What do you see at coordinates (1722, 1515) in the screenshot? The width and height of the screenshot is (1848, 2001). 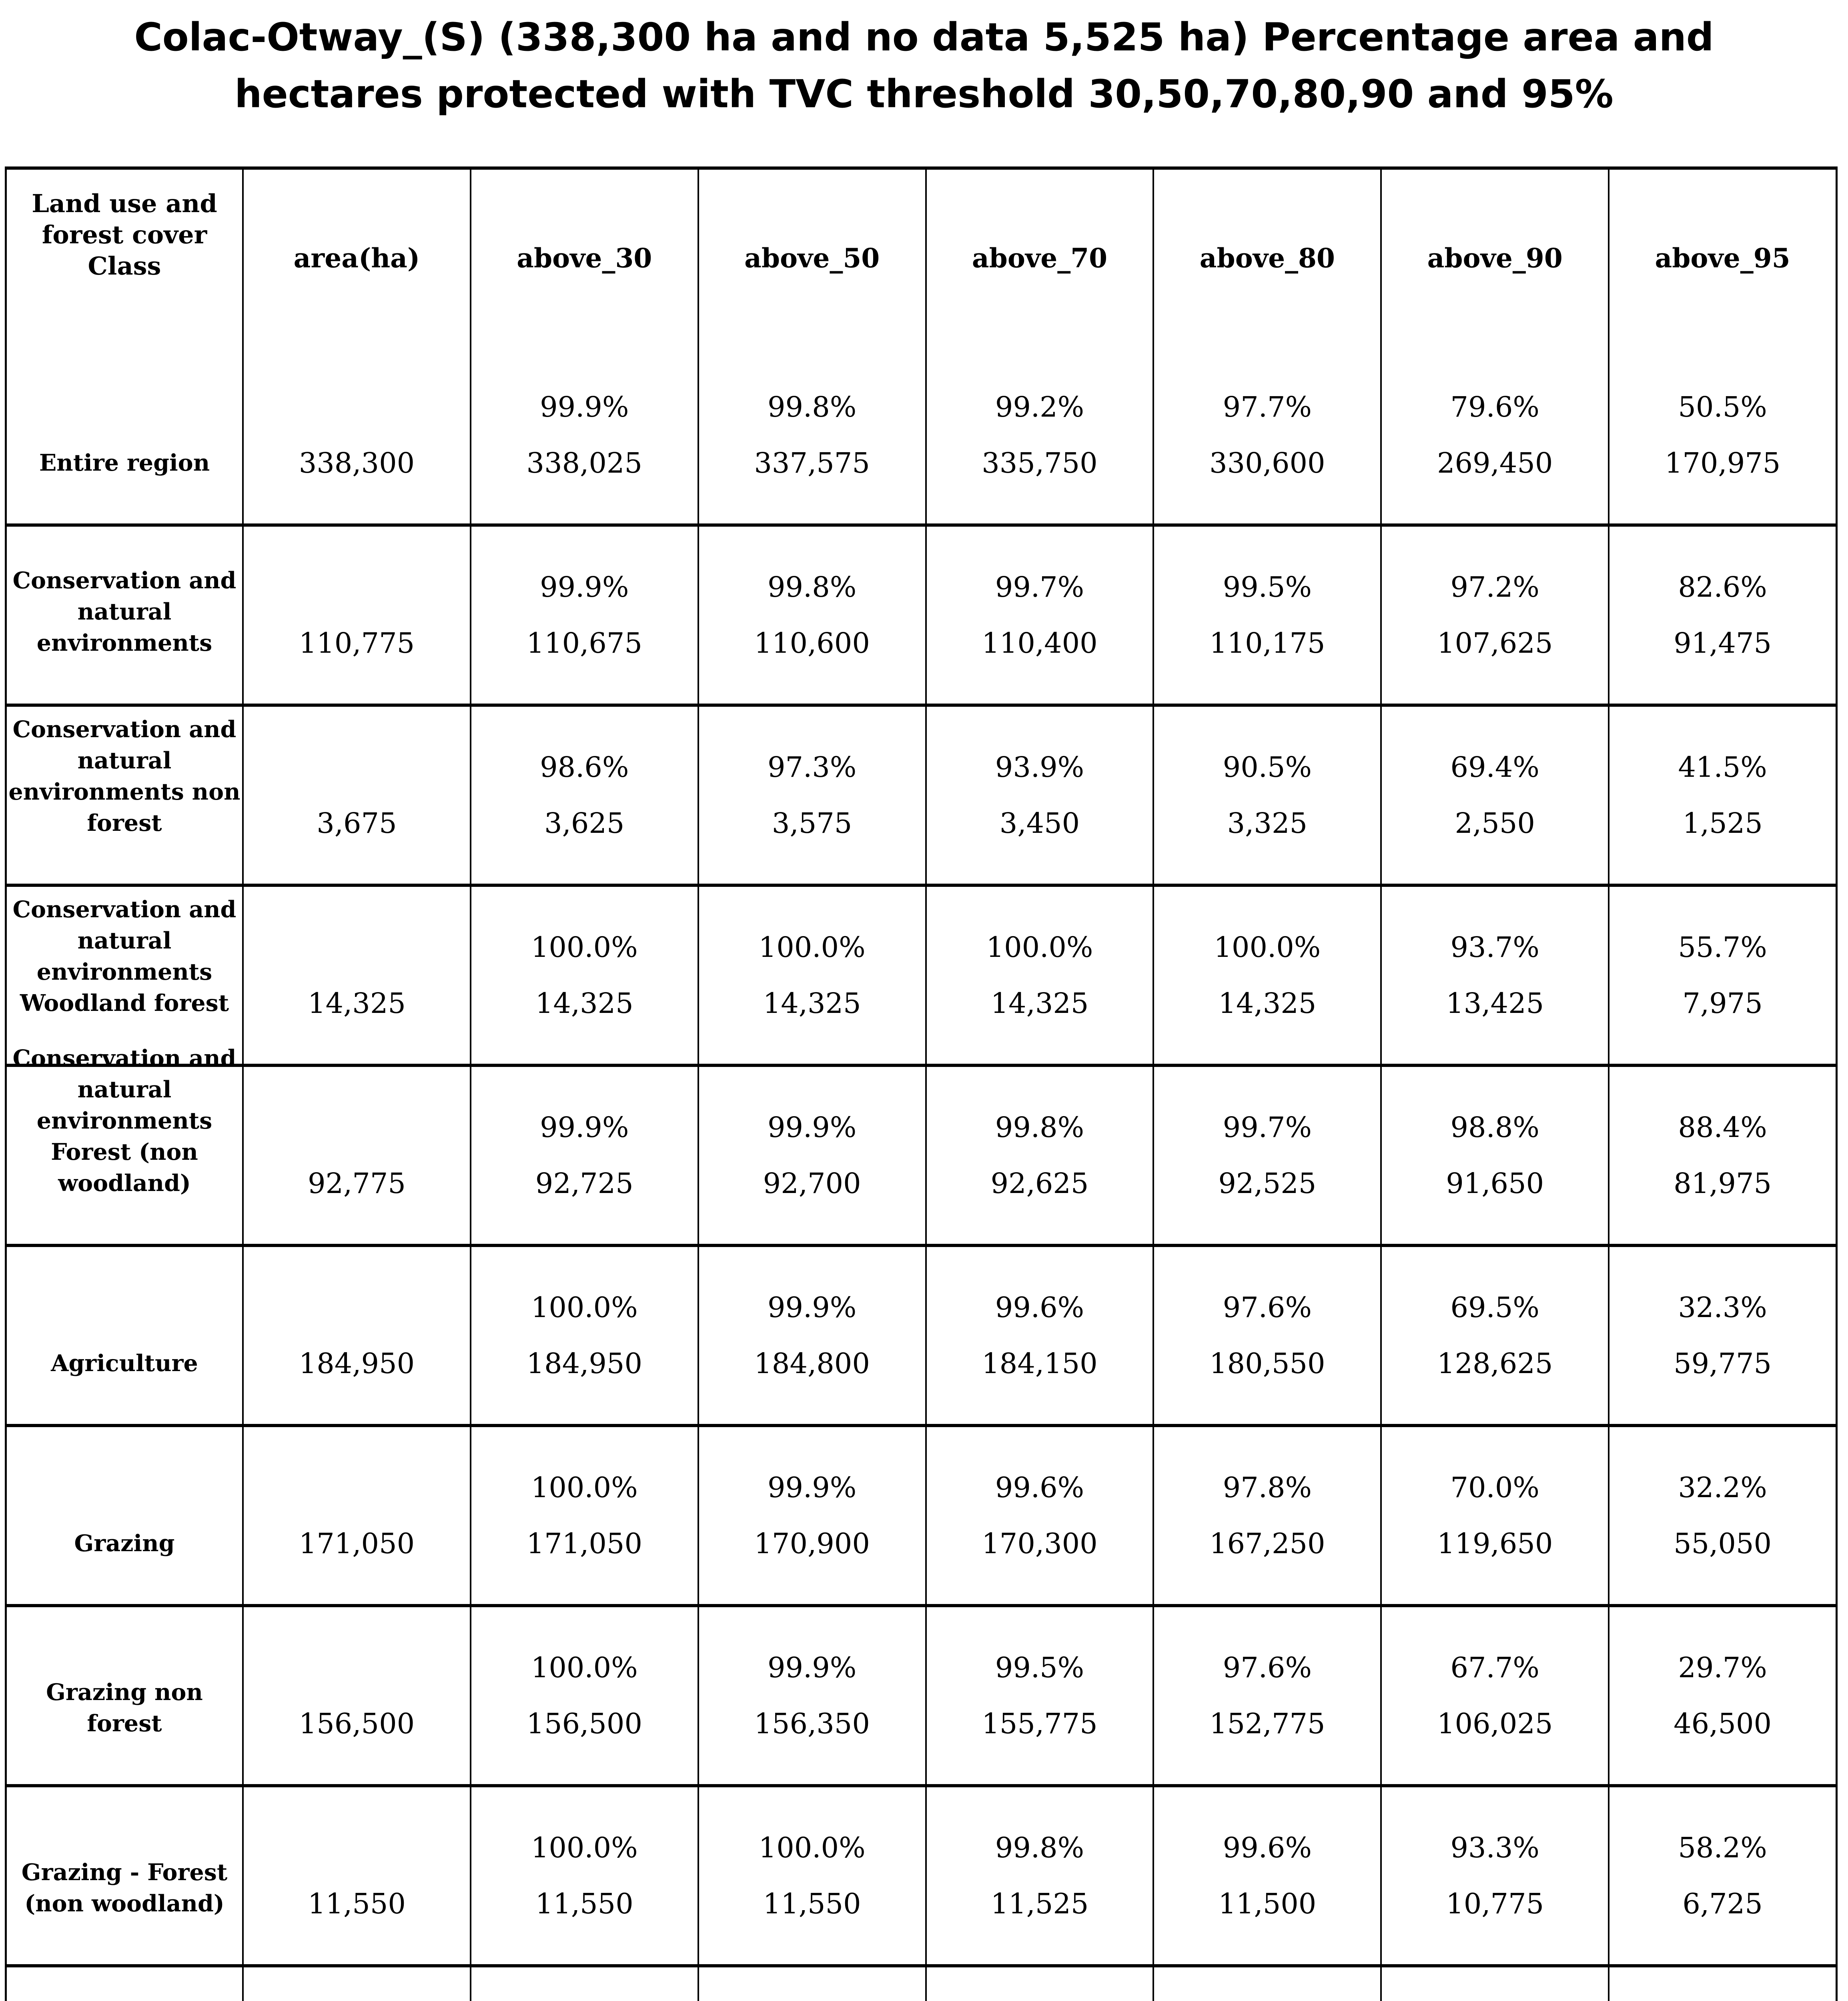 I see `threshold-cell: 32.2% 55,050` at bounding box center [1722, 1515].